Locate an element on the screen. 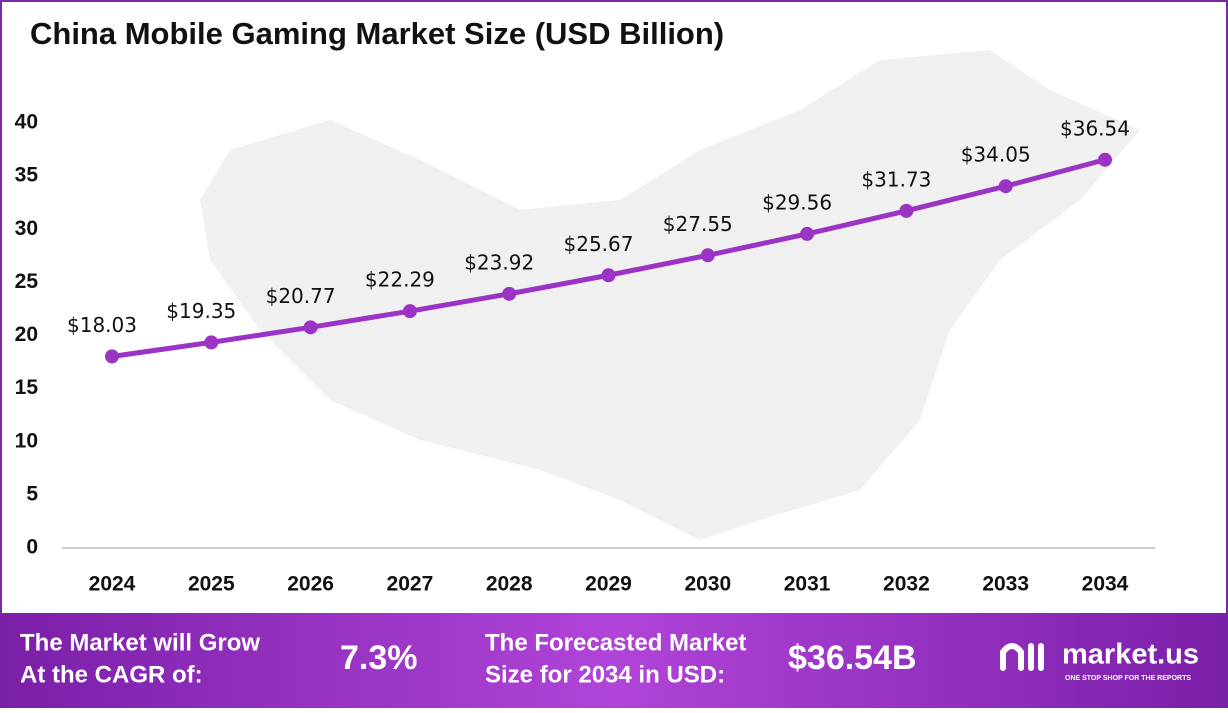 Image resolution: width=1228 pixels, height=713 pixels. cagr-label: At the CAGR of: is located at coordinates (111, 674).